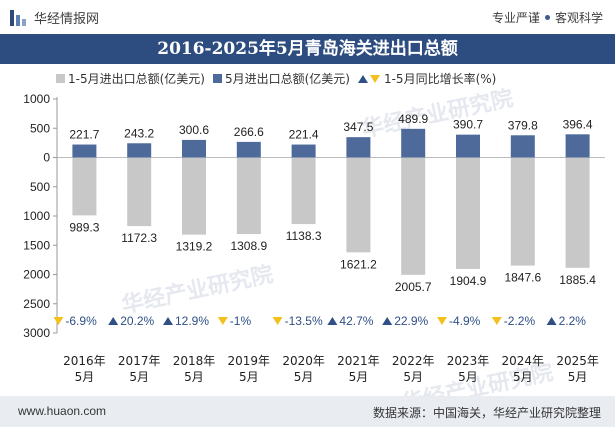 This screenshot has width=615, height=427. What do you see at coordinates (523, 125) in the screenshot?
I see `data-label-monthly: 379.8` at bounding box center [523, 125].